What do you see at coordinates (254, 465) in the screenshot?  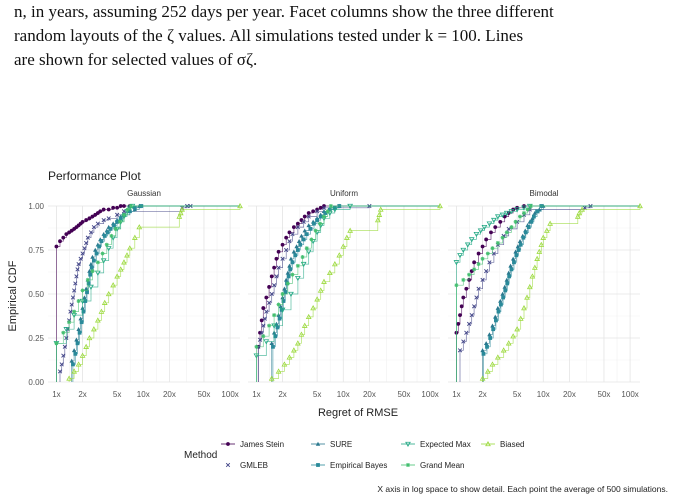 I see `legend-label: GMLEB` at bounding box center [254, 465].